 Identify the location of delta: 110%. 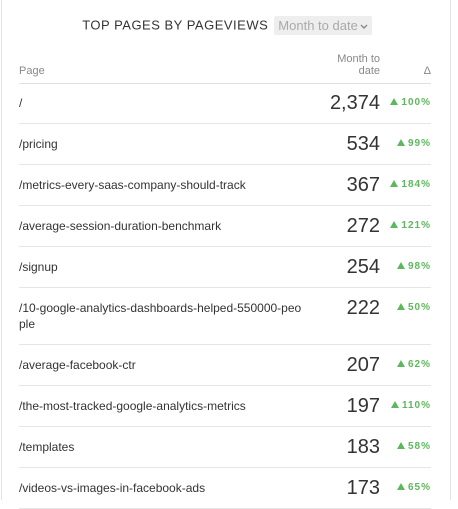
(405, 406).